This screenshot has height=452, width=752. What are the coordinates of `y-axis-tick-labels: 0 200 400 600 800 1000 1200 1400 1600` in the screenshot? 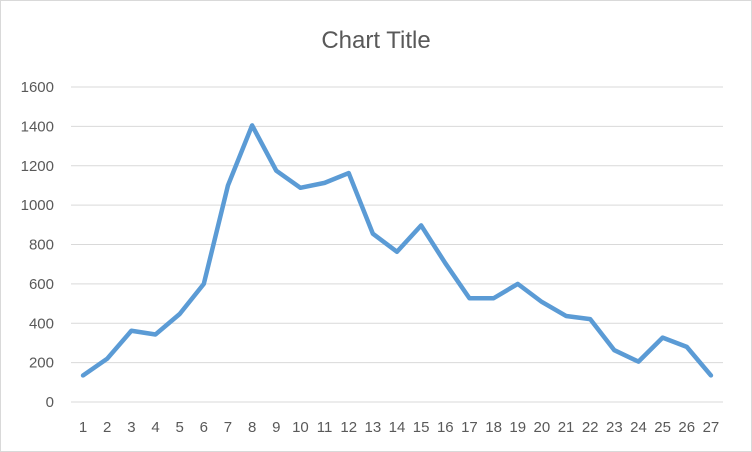 It's located at (37, 245).